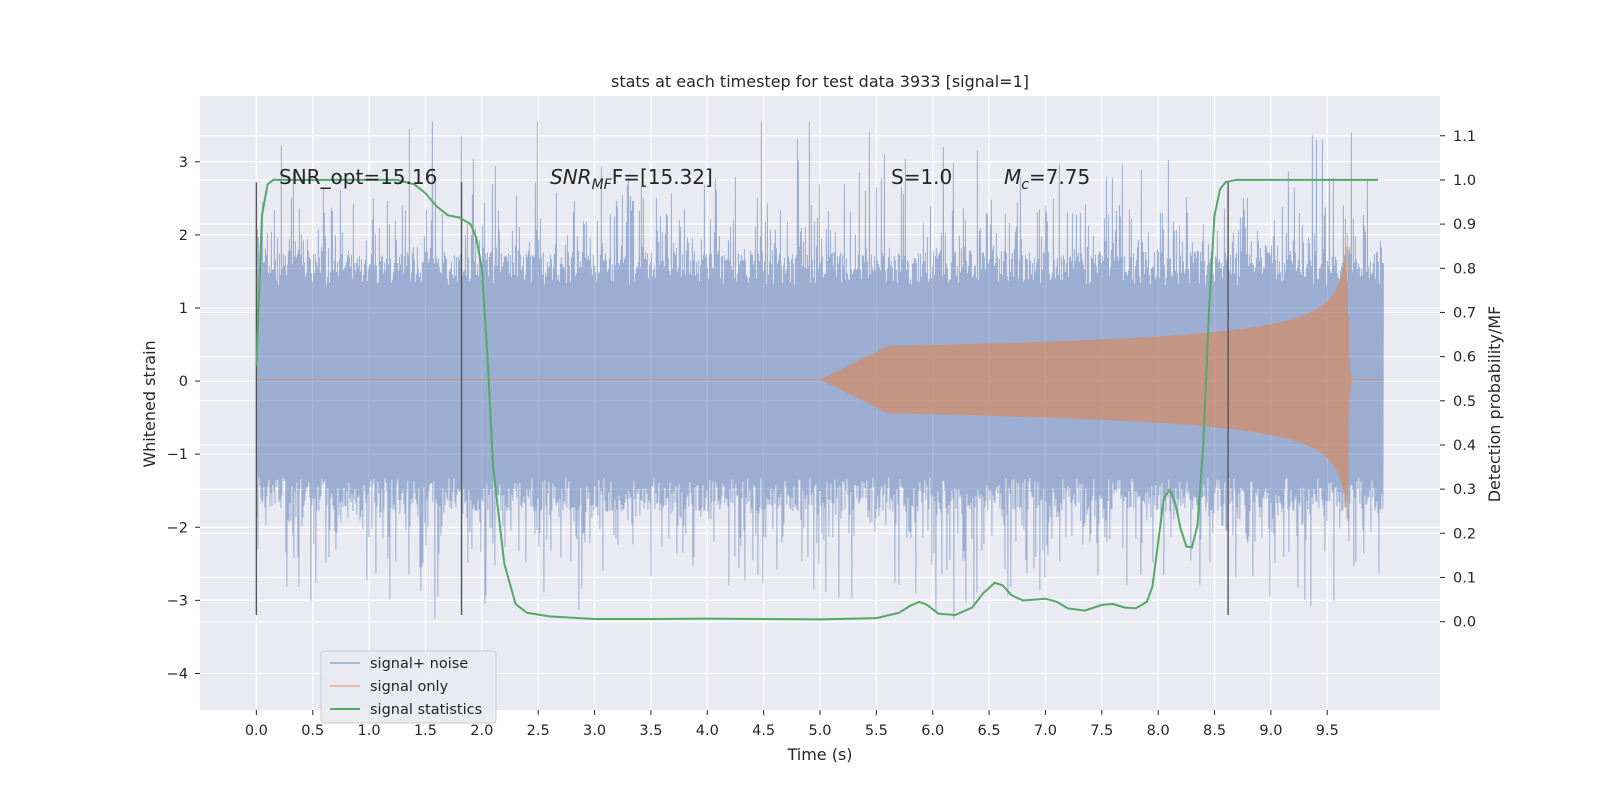  Describe the element at coordinates (312, 731) in the screenshot. I see `x-tick-label: 0.5` at that location.